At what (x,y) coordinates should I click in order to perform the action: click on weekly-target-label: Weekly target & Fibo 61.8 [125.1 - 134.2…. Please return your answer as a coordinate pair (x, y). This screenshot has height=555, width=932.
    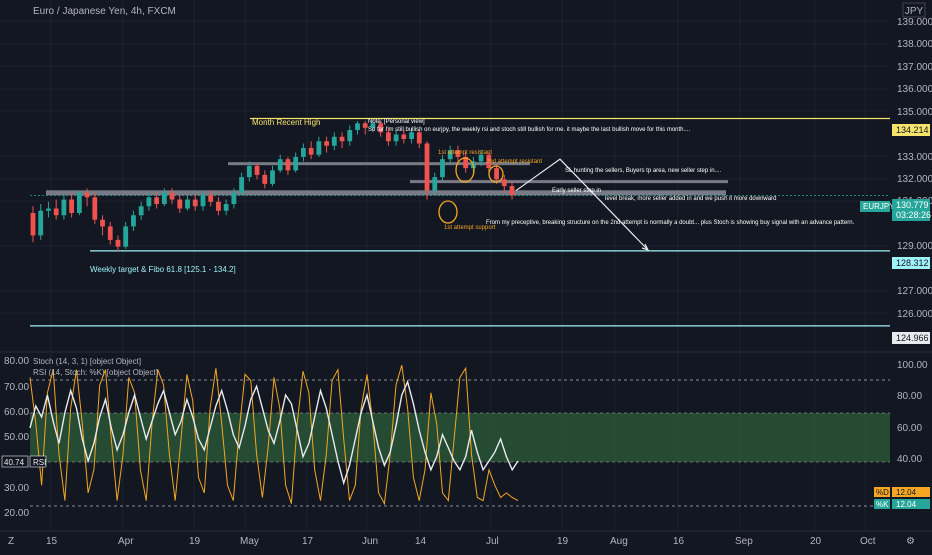
    Looking at the image, I should click on (163, 269).